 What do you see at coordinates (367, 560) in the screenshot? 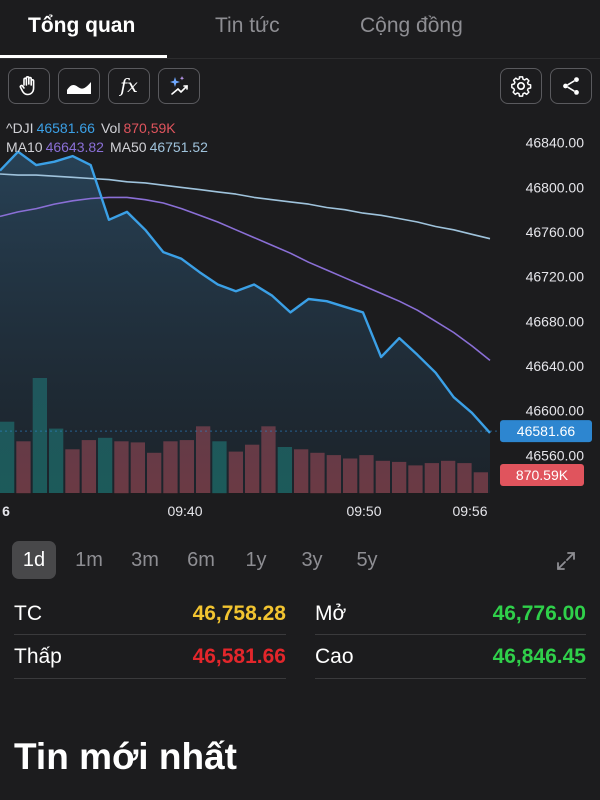
I see `period-5y: 5y` at bounding box center [367, 560].